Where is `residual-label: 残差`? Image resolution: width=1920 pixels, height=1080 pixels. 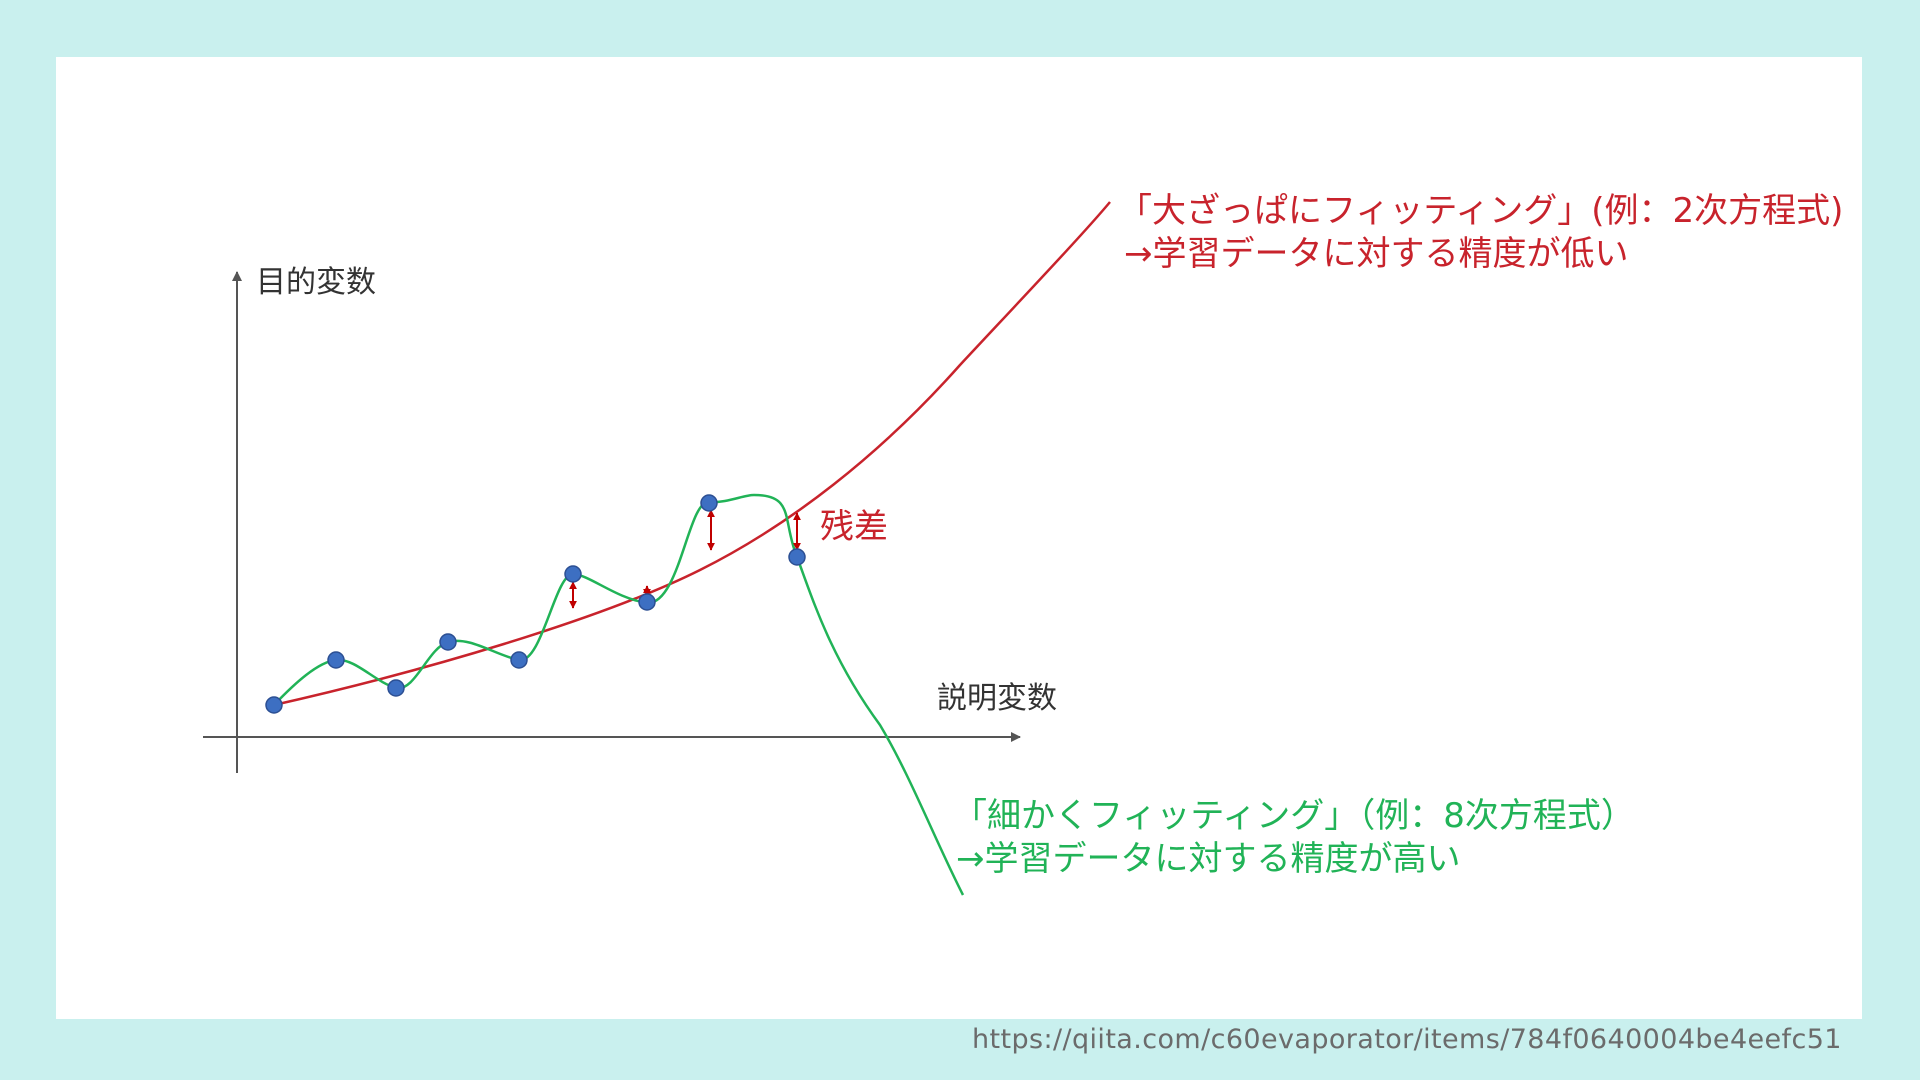 residual-label: 残差 is located at coordinates (854, 527).